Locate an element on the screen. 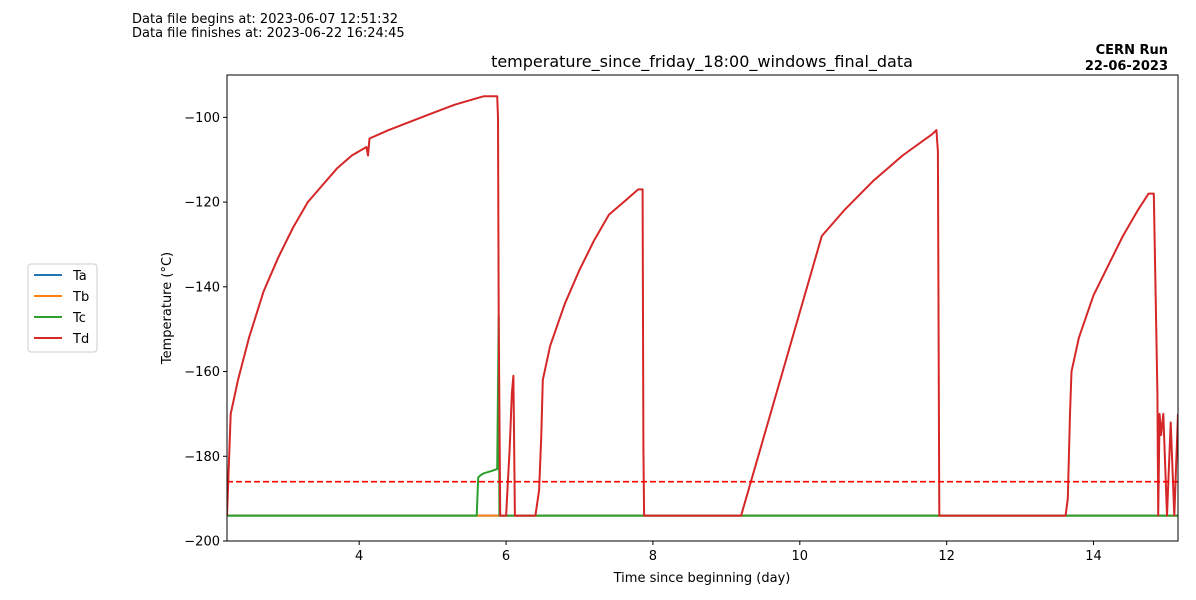  run-label-line-1: CERN Run is located at coordinates (1132, 50).